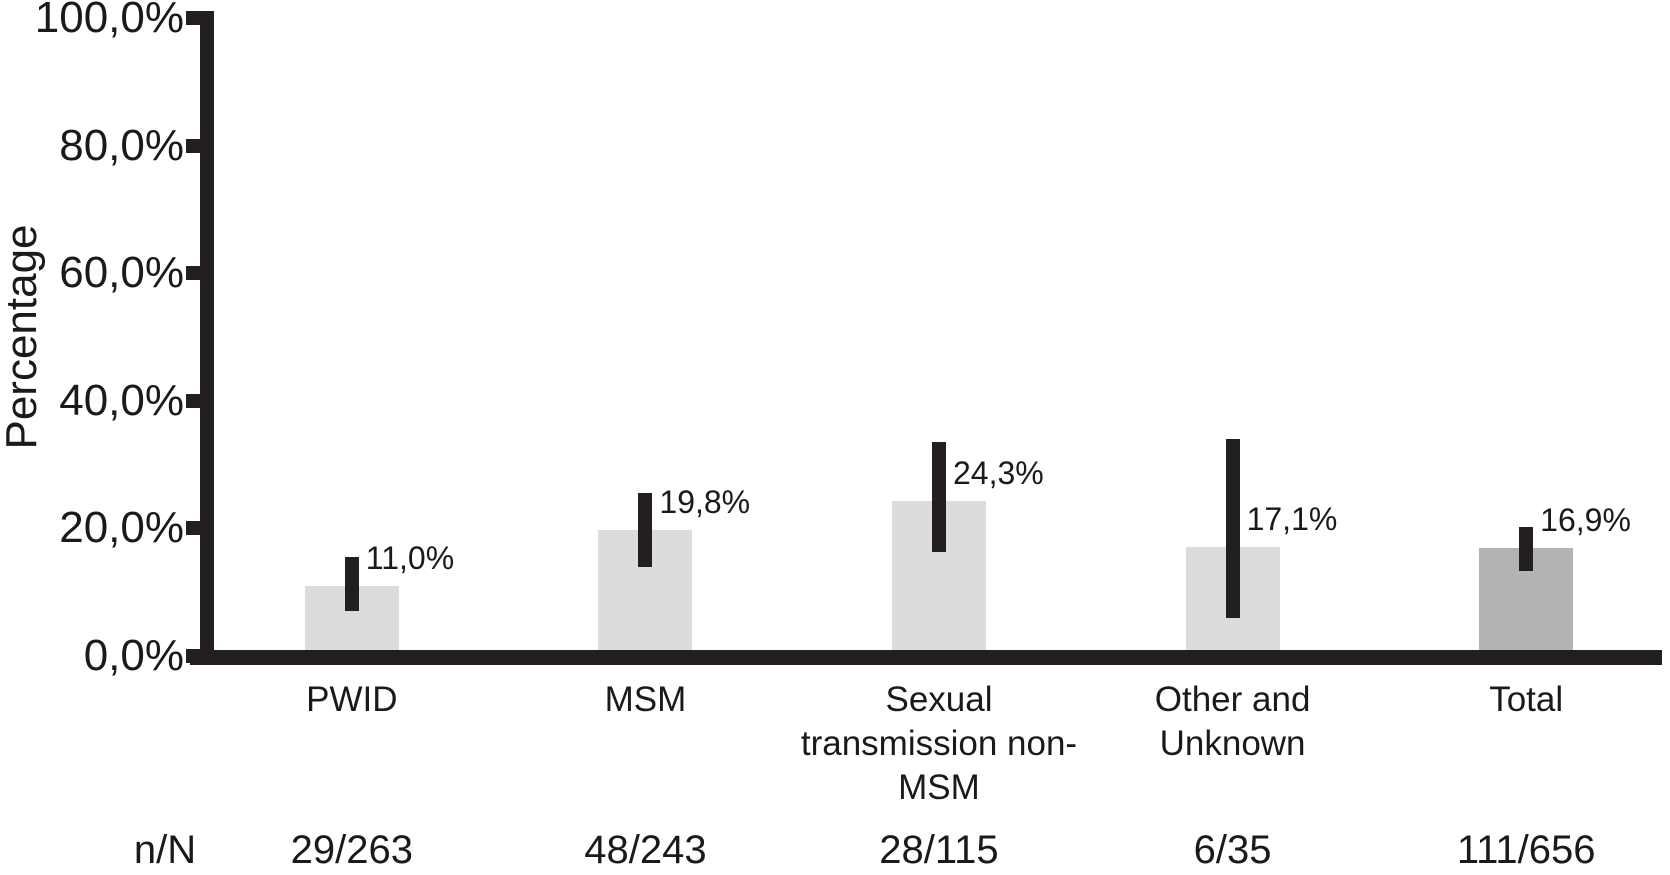  I want to click on n-over-N-row-header: n/N, so click(165, 850).